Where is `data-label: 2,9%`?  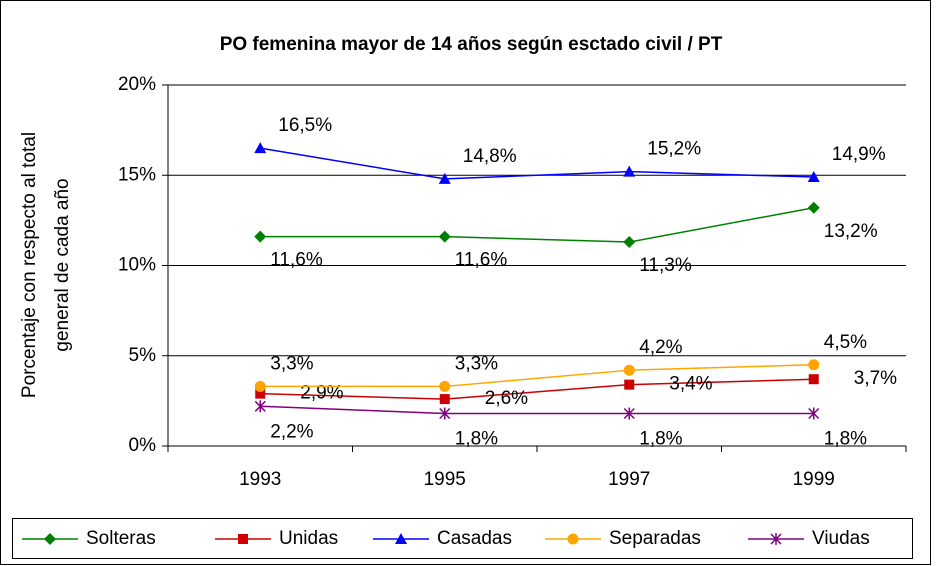 data-label: 2,9% is located at coordinates (321, 393).